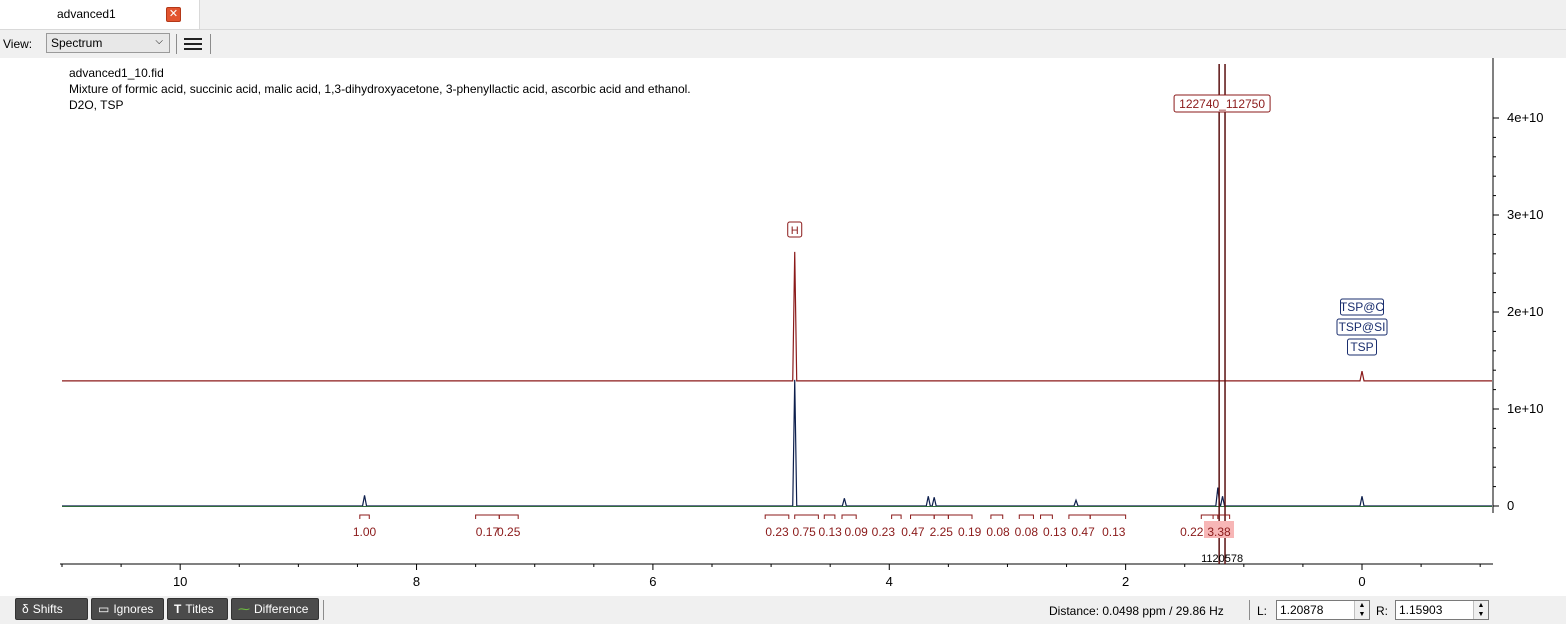 The image size is (1566, 624). I want to click on cursor-value-text: 1120578, so click(1222, 559).